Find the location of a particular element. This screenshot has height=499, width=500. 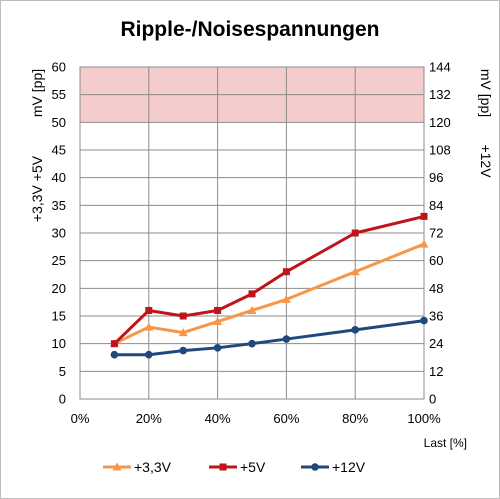

legend-item: +12V is located at coordinates (333, 467).